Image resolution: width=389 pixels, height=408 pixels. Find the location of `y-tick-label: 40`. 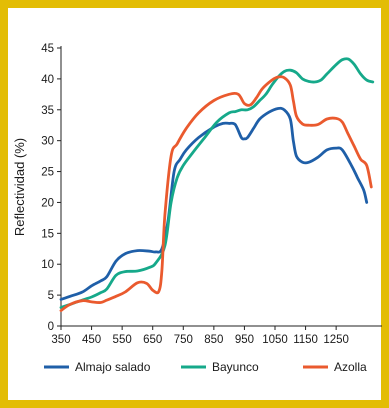

y-tick-label: 40 is located at coordinates (47, 80).